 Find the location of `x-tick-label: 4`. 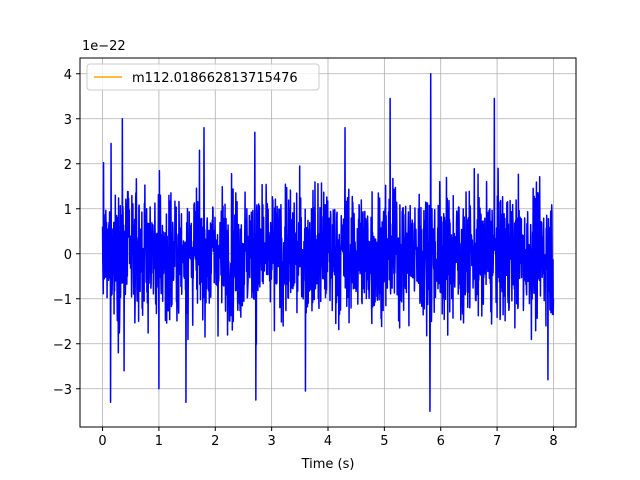

x-tick-label: 4 is located at coordinates (328, 441).